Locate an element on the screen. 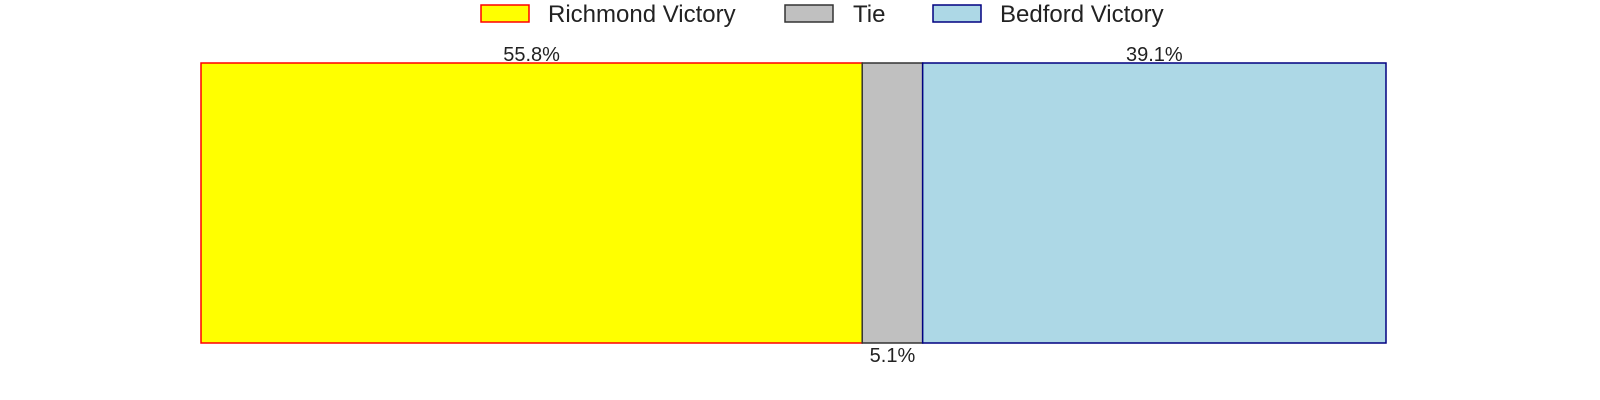 Image resolution: width=1600 pixels, height=400 pixels. legend-swatch-tie is located at coordinates (809, 13).